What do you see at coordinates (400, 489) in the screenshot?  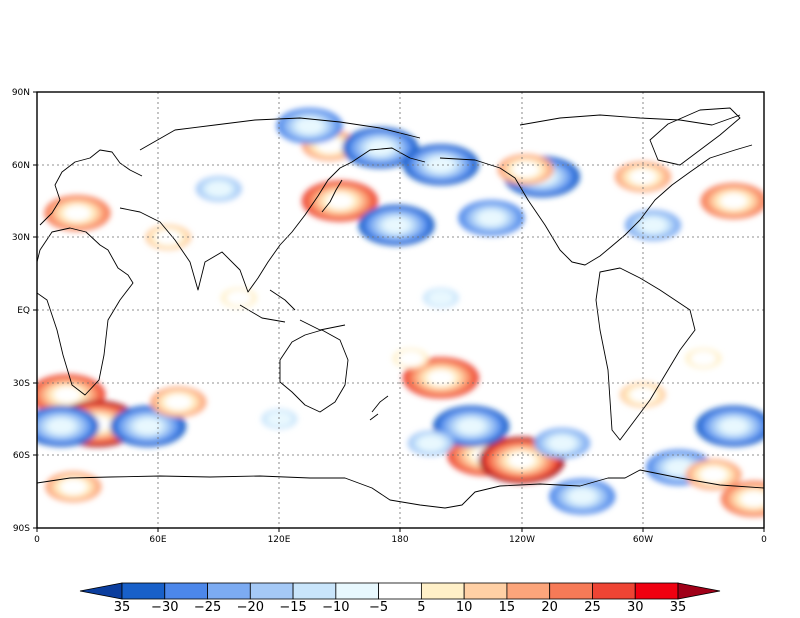 I see `antarctica-coastline` at bounding box center [400, 489].